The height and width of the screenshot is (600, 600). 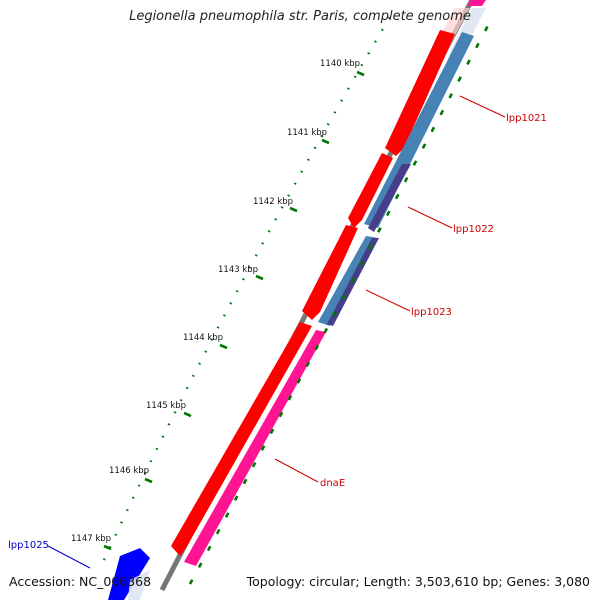 What do you see at coordinates (482, 106) in the screenshot?
I see `leader-lpp1021` at bounding box center [482, 106].